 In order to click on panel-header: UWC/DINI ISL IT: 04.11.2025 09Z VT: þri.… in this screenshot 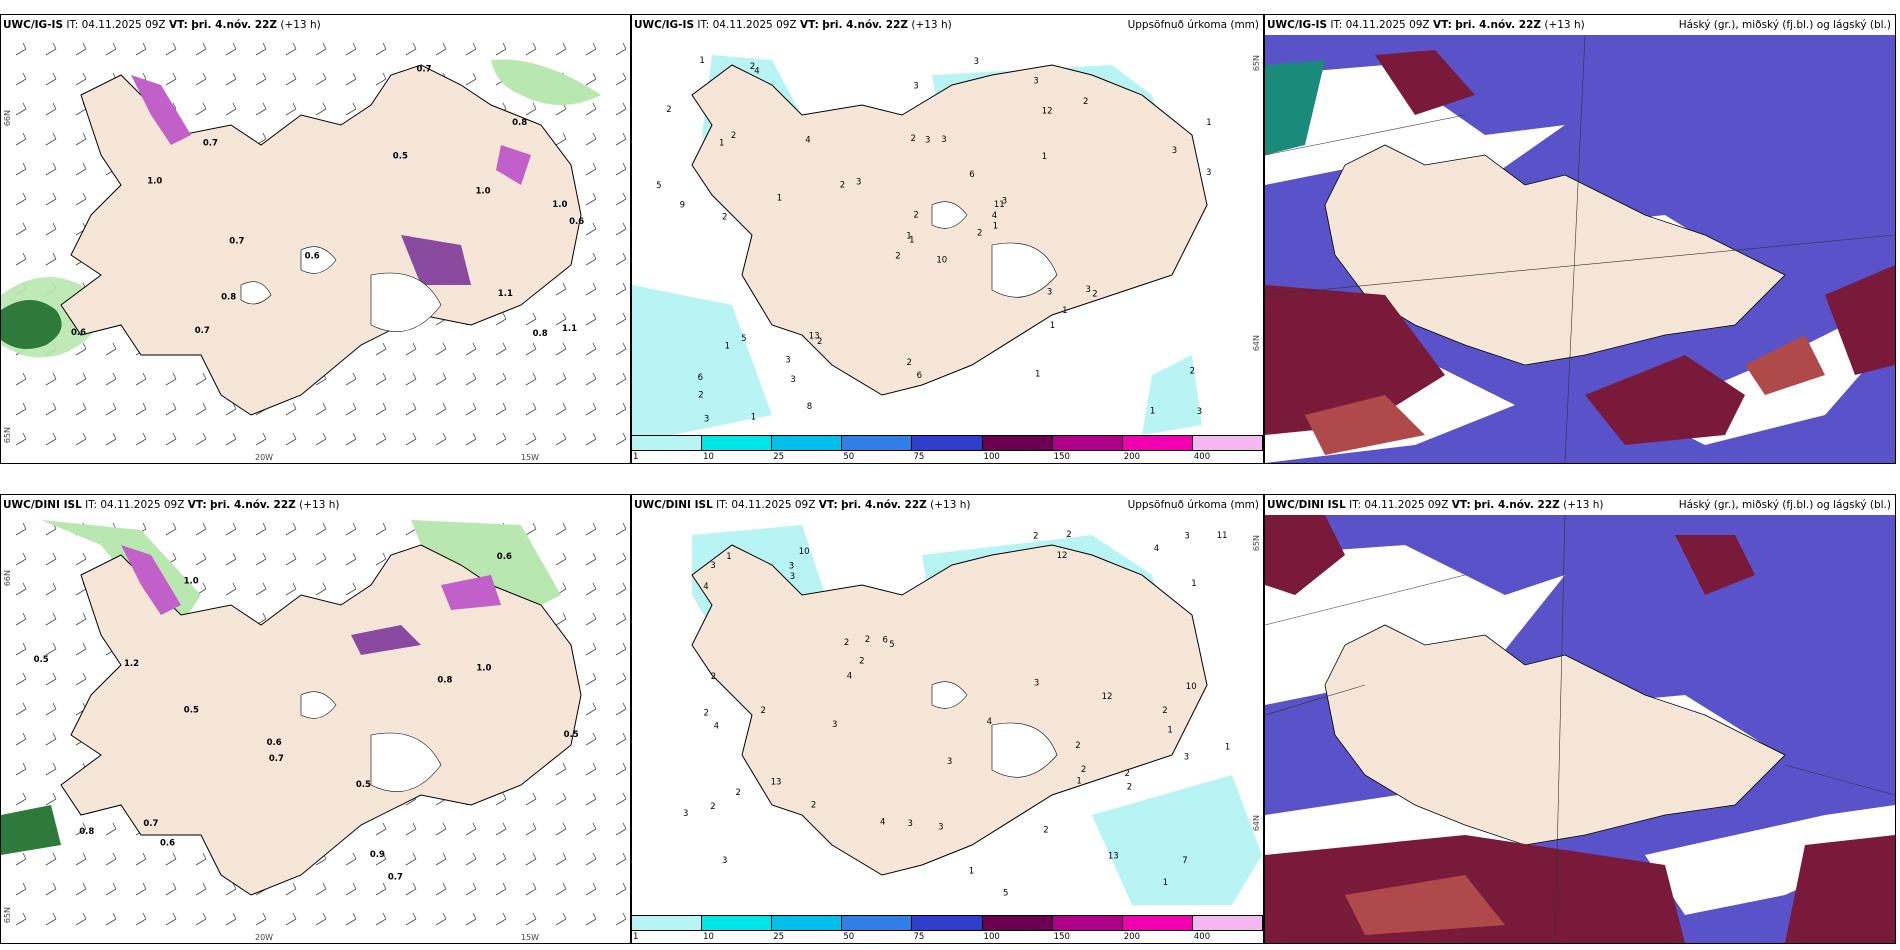, I will do `click(1580, 505)`.